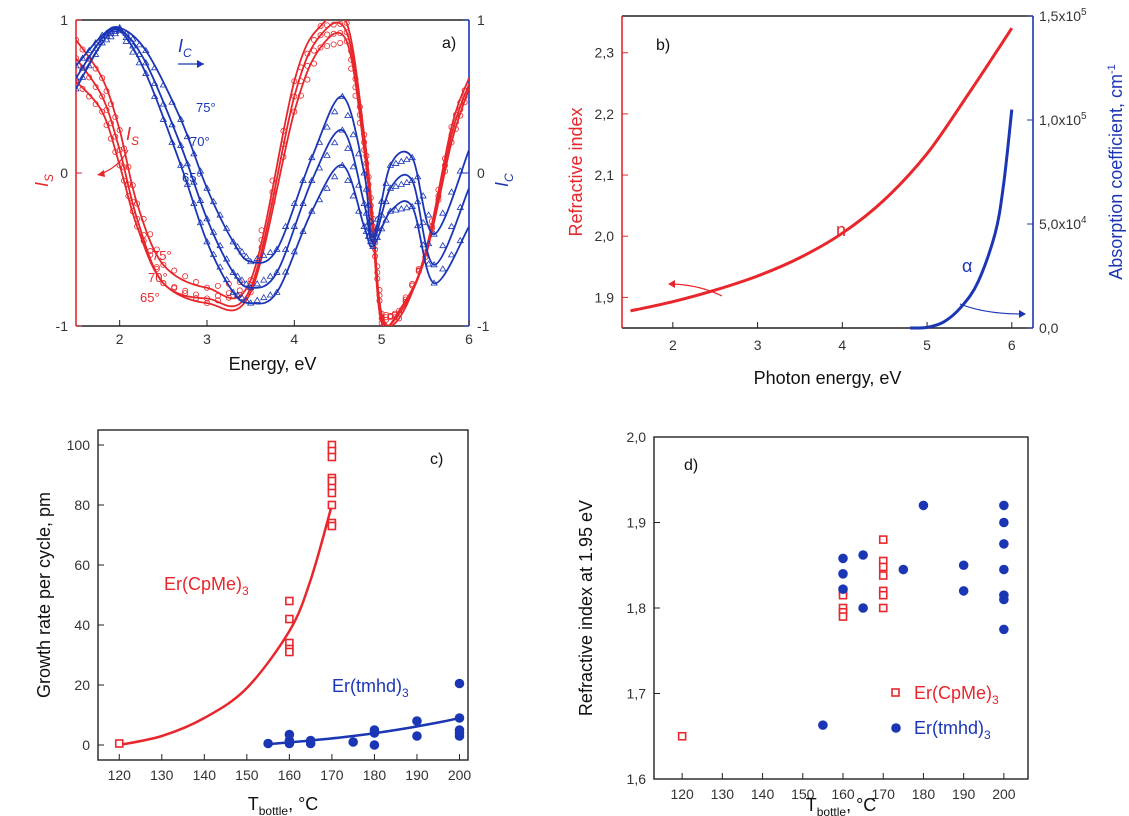 The image size is (1129, 816). What do you see at coordinates (363, 731) in the screenshot?
I see `fit-blue` at bounding box center [363, 731].